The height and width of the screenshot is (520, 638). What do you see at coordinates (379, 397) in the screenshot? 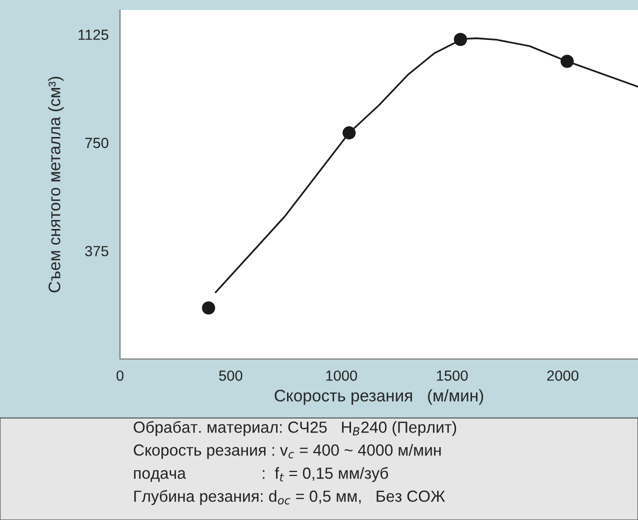
I see `x-axis-title: Скорость резания (м/мин)` at bounding box center [379, 397].